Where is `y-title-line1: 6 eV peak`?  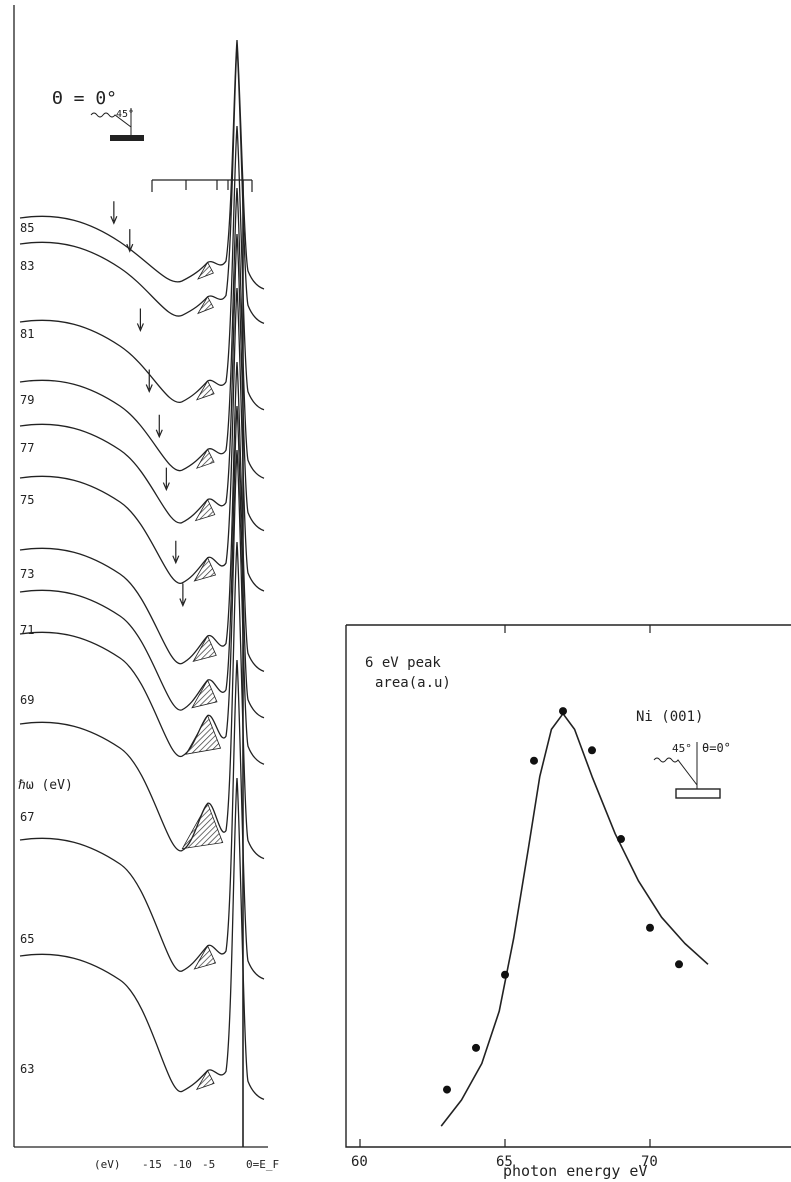 y-title-line1: 6 eV peak is located at coordinates (403, 663).